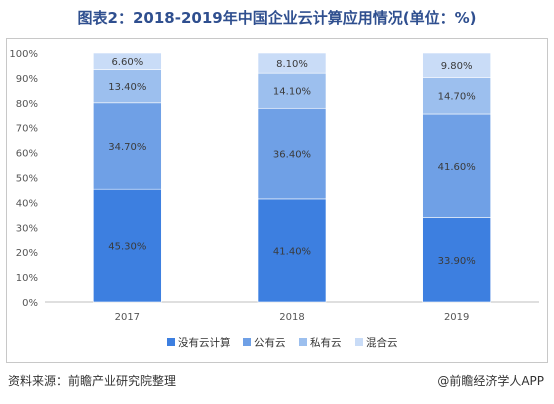  I want to click on data-label: 8.10%, so click(292, 64).